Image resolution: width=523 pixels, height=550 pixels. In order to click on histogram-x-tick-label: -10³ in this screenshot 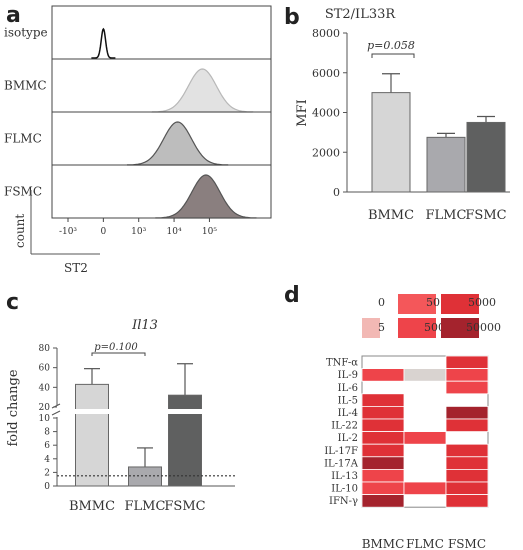, I will do `click(68, 232)`.